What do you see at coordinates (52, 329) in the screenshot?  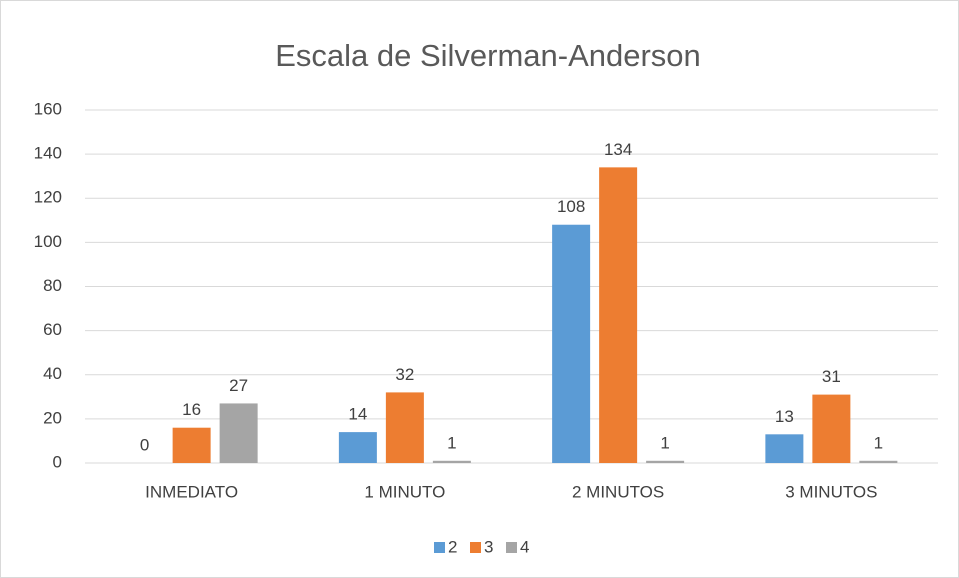 I see `y-tick-label: 60` at bounding box center [52, 329].